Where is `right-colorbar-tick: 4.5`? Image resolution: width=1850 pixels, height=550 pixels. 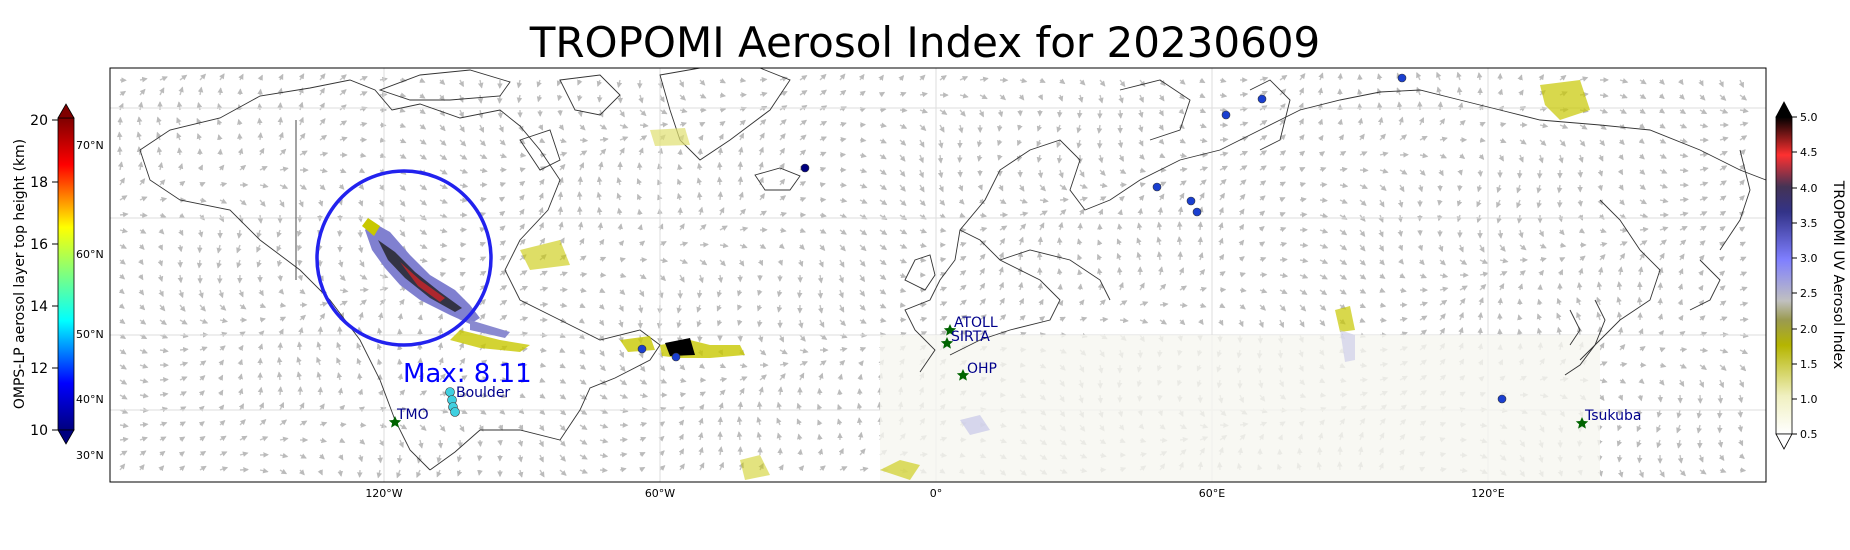 right-colorbar-tick: 4.5 is located at coordinates (1809, 152).